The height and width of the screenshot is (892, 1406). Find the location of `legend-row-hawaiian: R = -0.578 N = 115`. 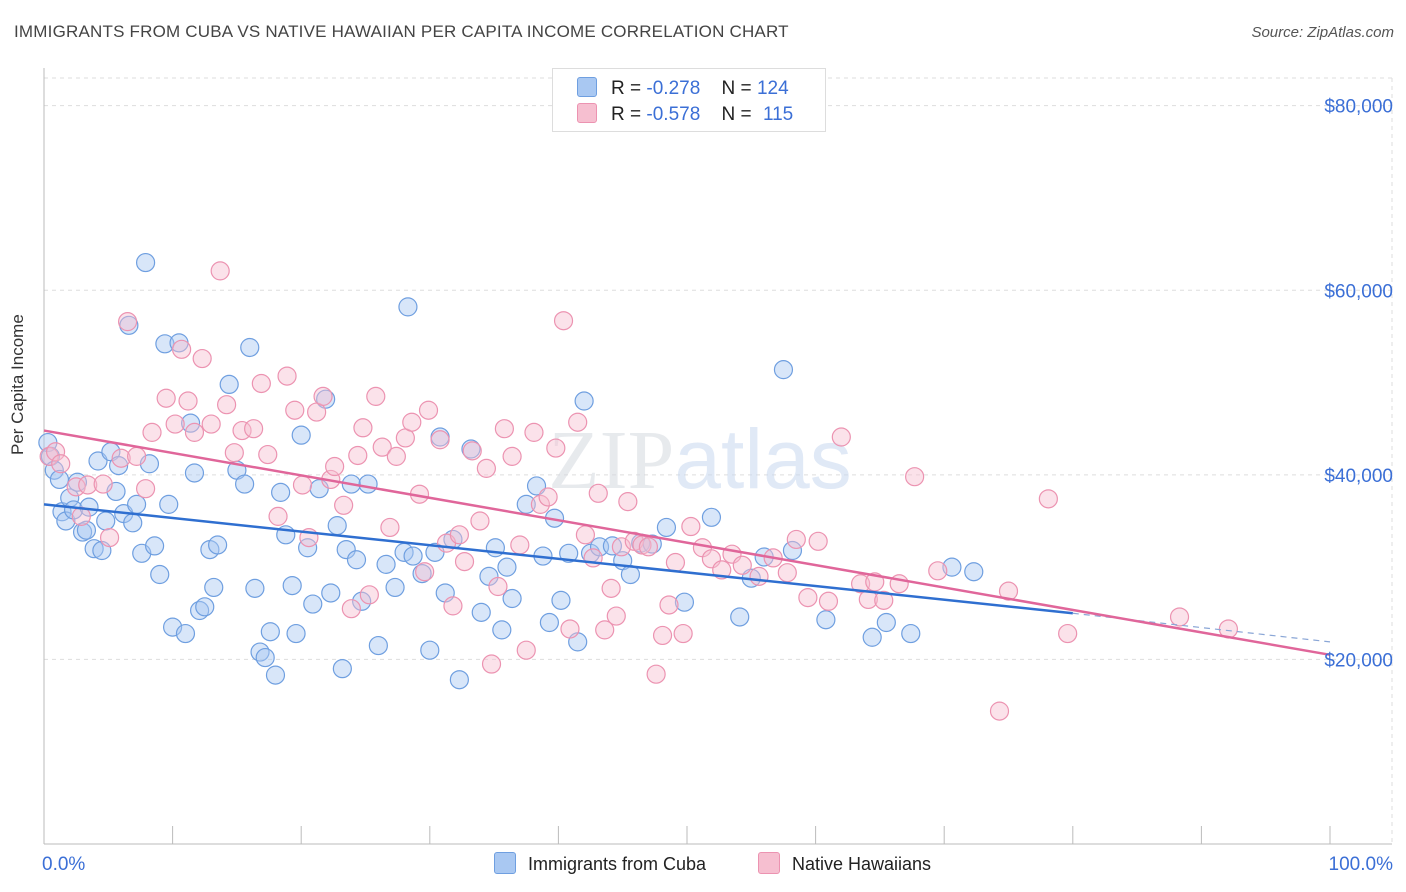

legend-row-hawaiian: R = -0.578 N = 115 is located at coordinates (685, 114).